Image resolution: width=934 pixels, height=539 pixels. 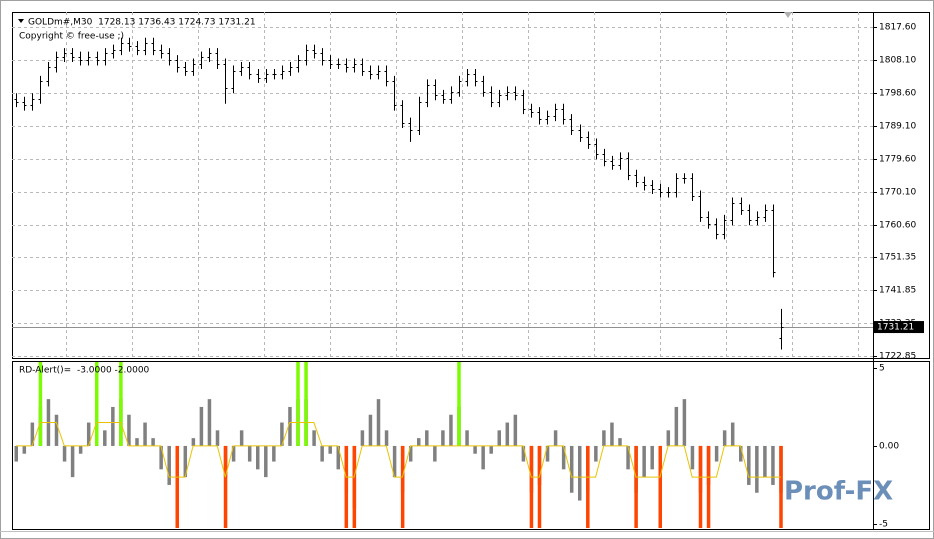 What do you see at coordinates (897, 27) in the screenshot?
I see `y-tick-label: 1817.60` at bounding box center [897, 27].